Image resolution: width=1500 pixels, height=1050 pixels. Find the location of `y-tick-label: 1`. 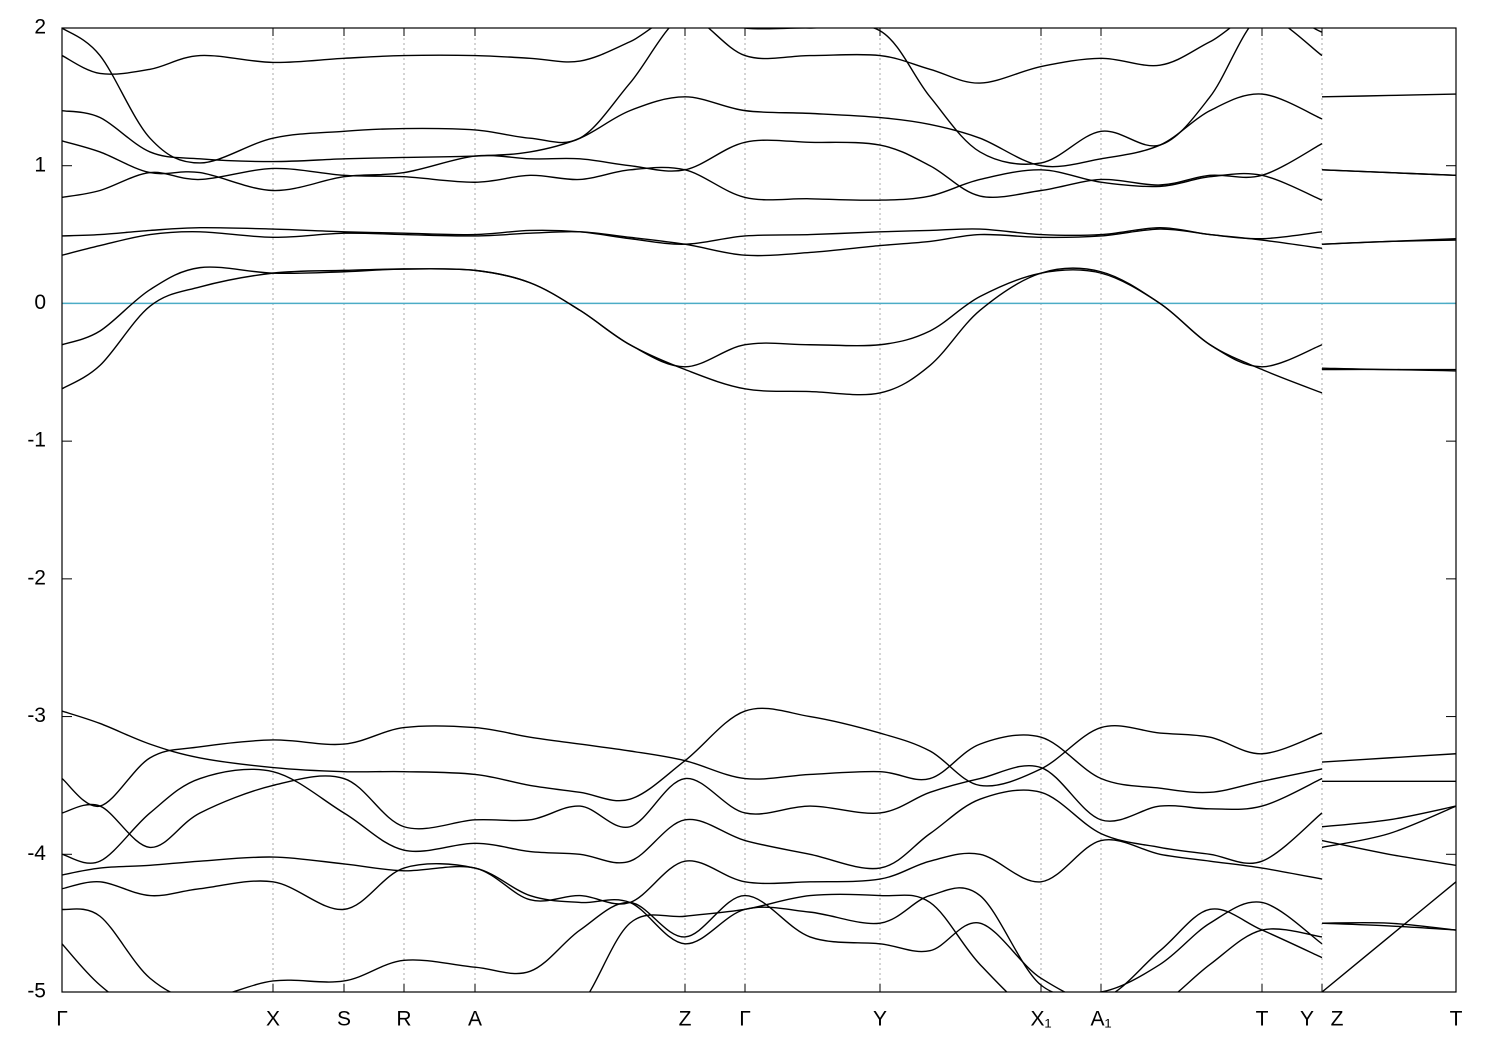

y-tick-label: 1 is located at coordinates (40, 164).